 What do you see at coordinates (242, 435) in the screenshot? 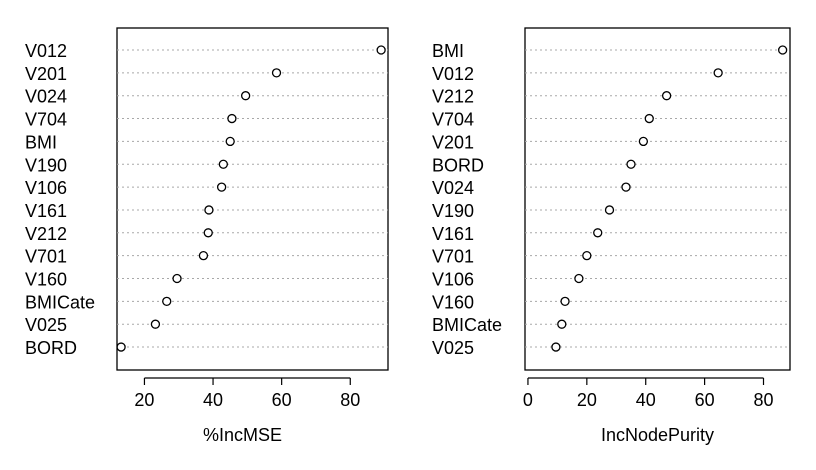
I see `x-axis-title: %IncMSE` at bounding box center [242, 435].